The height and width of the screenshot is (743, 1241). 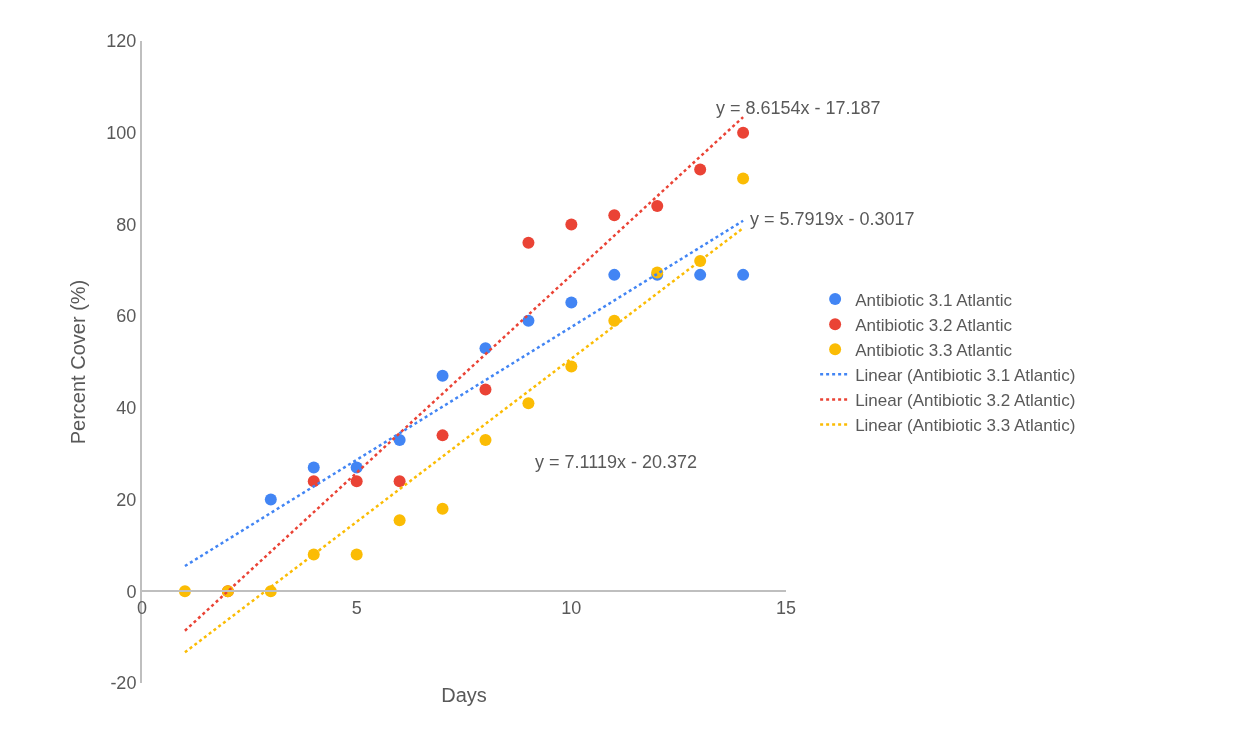 What do you see at coordinates (356, 607) in the screenshot?
I see `x-tick-label: 5` at bounding box center [356, 607].